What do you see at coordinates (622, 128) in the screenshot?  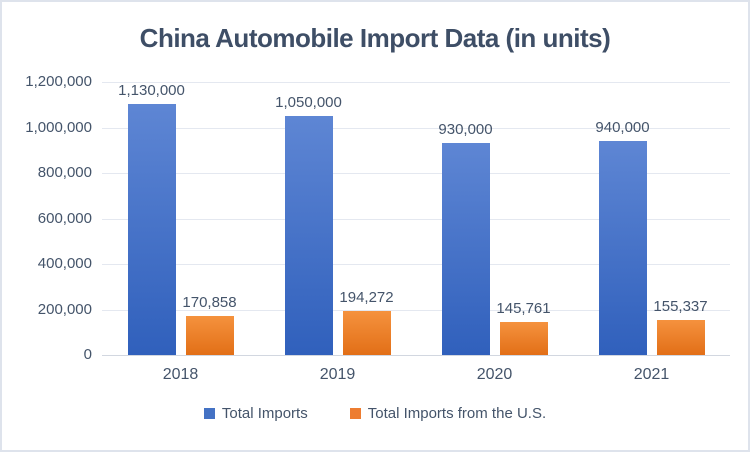 I see `data-label: 940,000` at bounding box center [622, 128].